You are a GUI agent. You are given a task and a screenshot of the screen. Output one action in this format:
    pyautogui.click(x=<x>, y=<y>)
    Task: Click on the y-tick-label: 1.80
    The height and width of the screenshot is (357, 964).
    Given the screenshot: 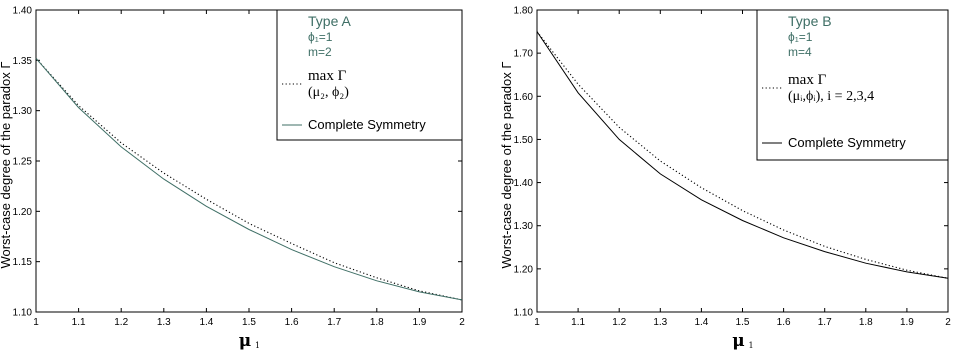 What is the action you would take?
    pyautogui.click(x=524, y=11)
    